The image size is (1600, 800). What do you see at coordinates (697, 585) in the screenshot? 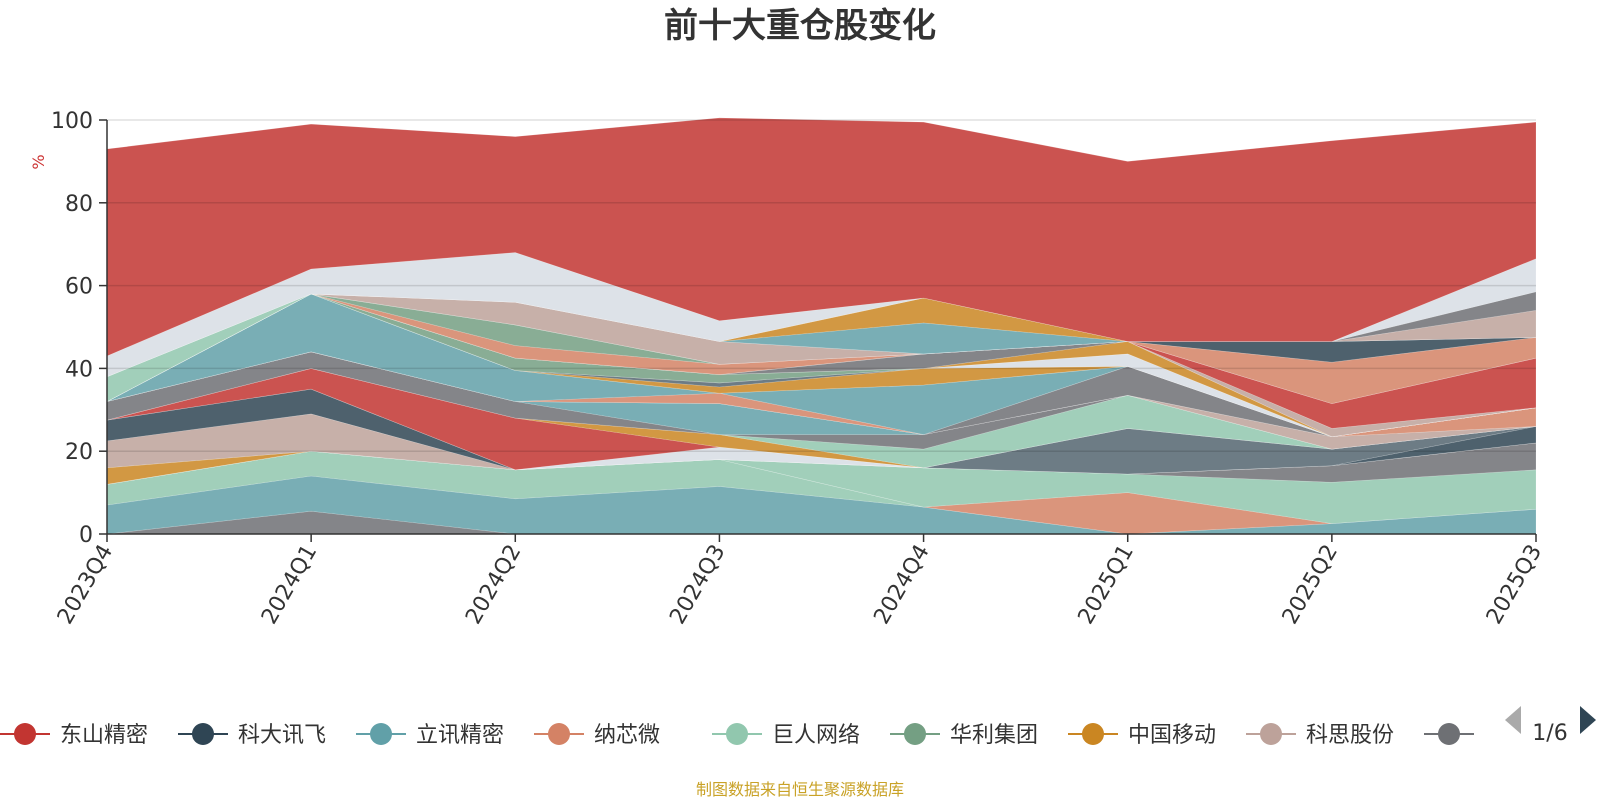
I see `x-tick-label: 2024Q3` at bounding box center [697, 585].